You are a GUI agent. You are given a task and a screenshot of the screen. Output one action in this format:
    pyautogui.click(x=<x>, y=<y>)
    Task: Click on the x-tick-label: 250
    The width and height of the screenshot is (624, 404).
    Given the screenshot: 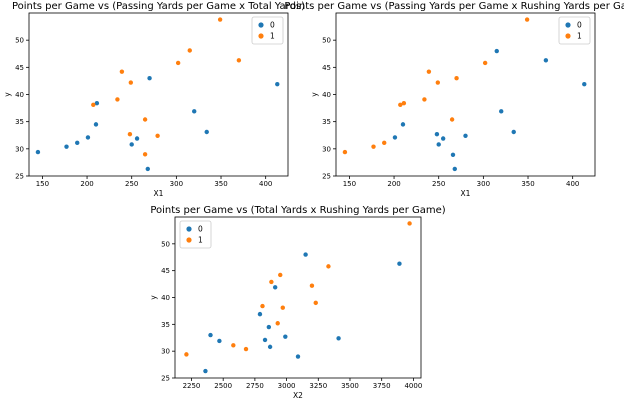 What is the action you would take?
    pyautogui.click(x=438, y=184)
    